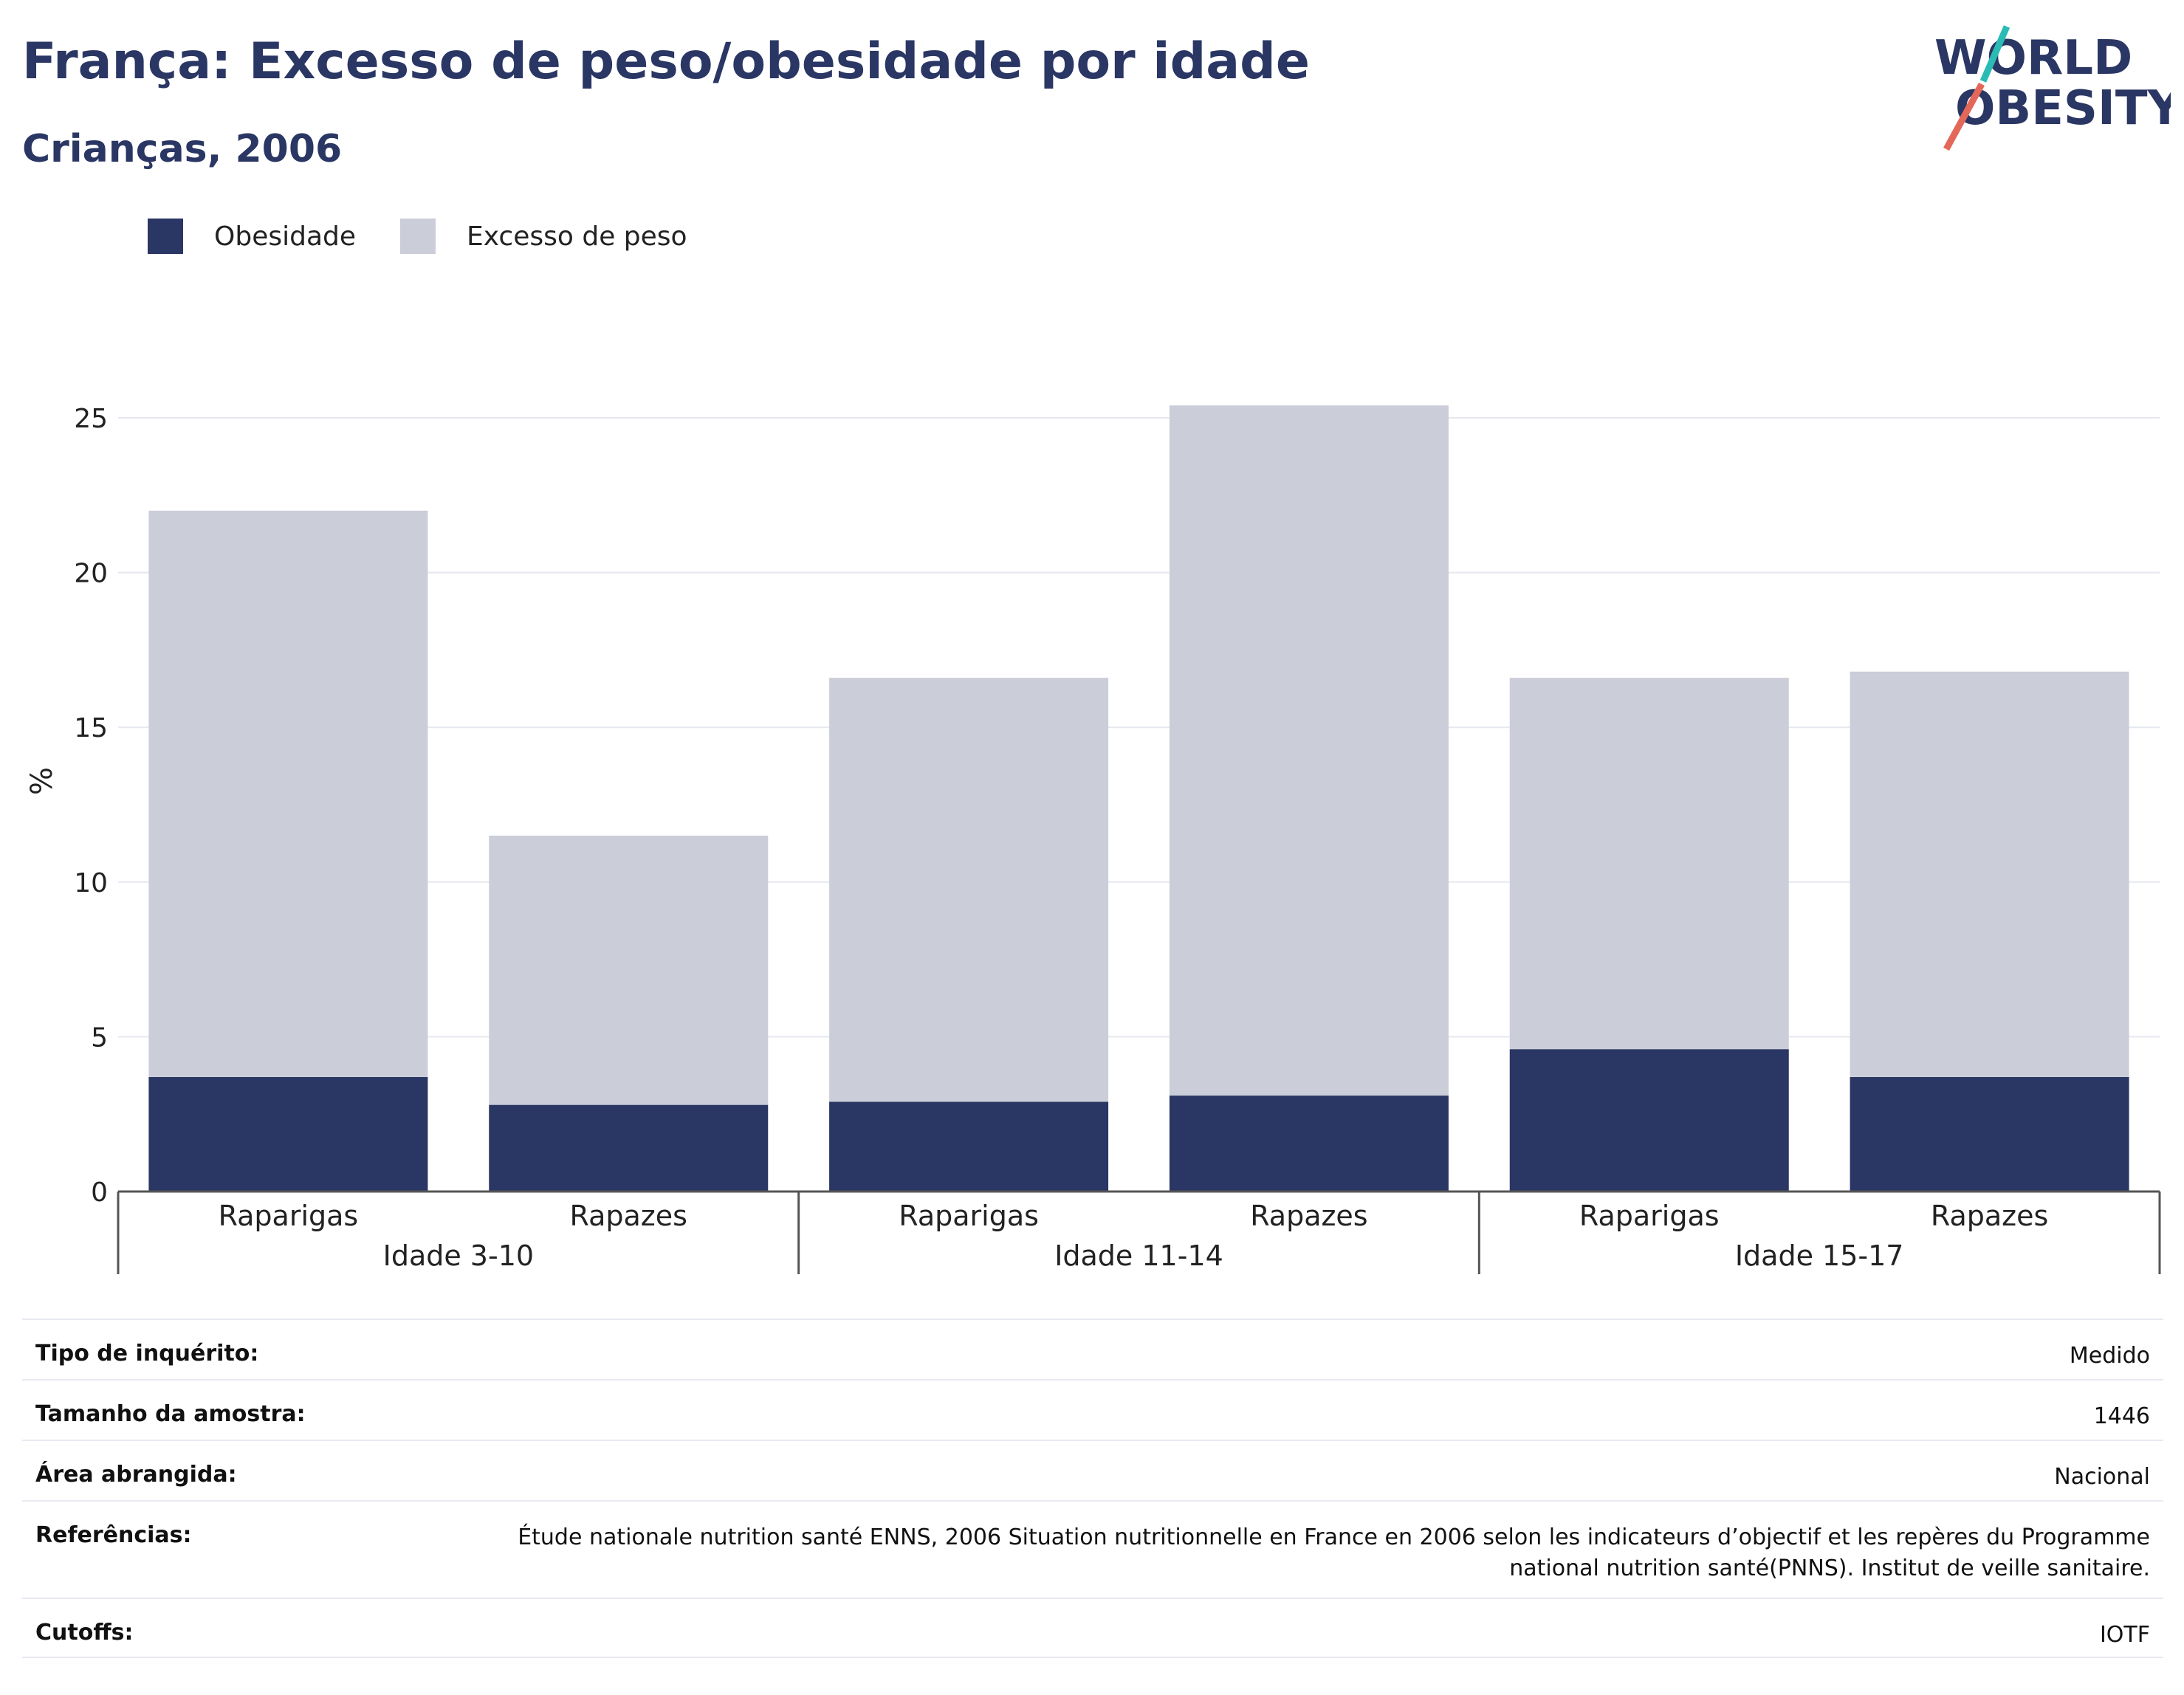 The height and width of the screenshot is (1695, 2184). Describe the element at coordinates (2063, 108) in the screenshot. I see `logo-word-2: OBESITY` at that location.